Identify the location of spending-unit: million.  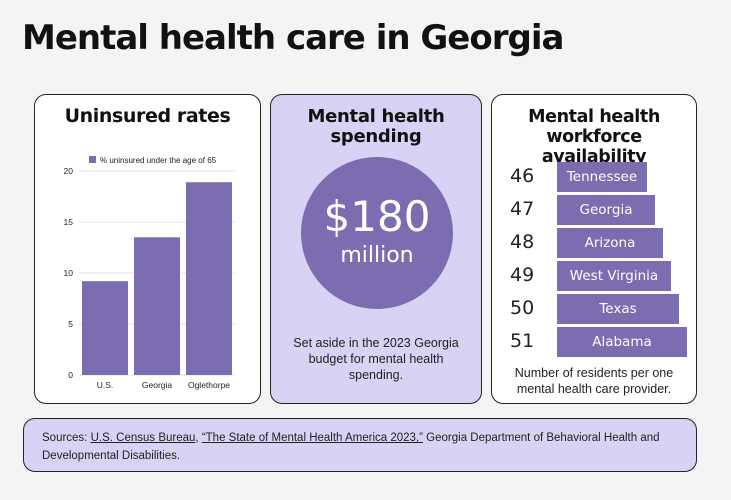
(377, 255).